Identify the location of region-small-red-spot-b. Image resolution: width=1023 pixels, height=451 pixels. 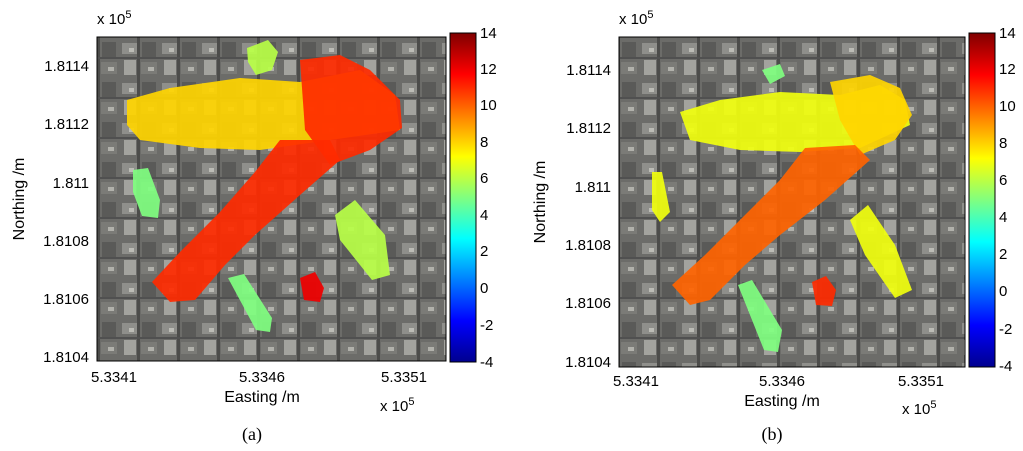
(824, 291).